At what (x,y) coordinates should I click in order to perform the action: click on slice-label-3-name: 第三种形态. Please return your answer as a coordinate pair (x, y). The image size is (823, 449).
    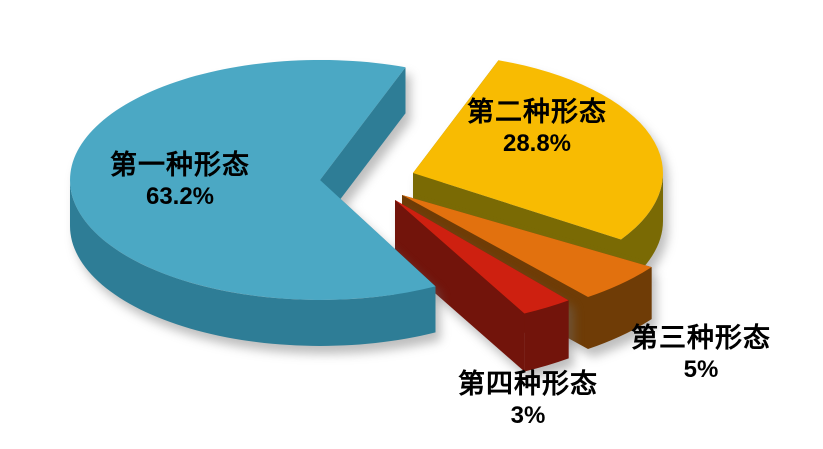
    Looking at the image, I should click on (701, 338).